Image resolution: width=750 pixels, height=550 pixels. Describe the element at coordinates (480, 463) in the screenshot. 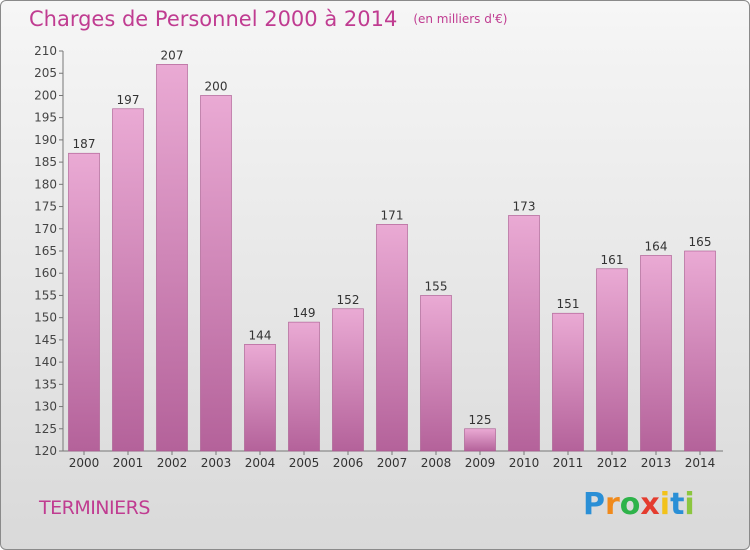

I see `x-tick-label-2009: 2009` at that location.